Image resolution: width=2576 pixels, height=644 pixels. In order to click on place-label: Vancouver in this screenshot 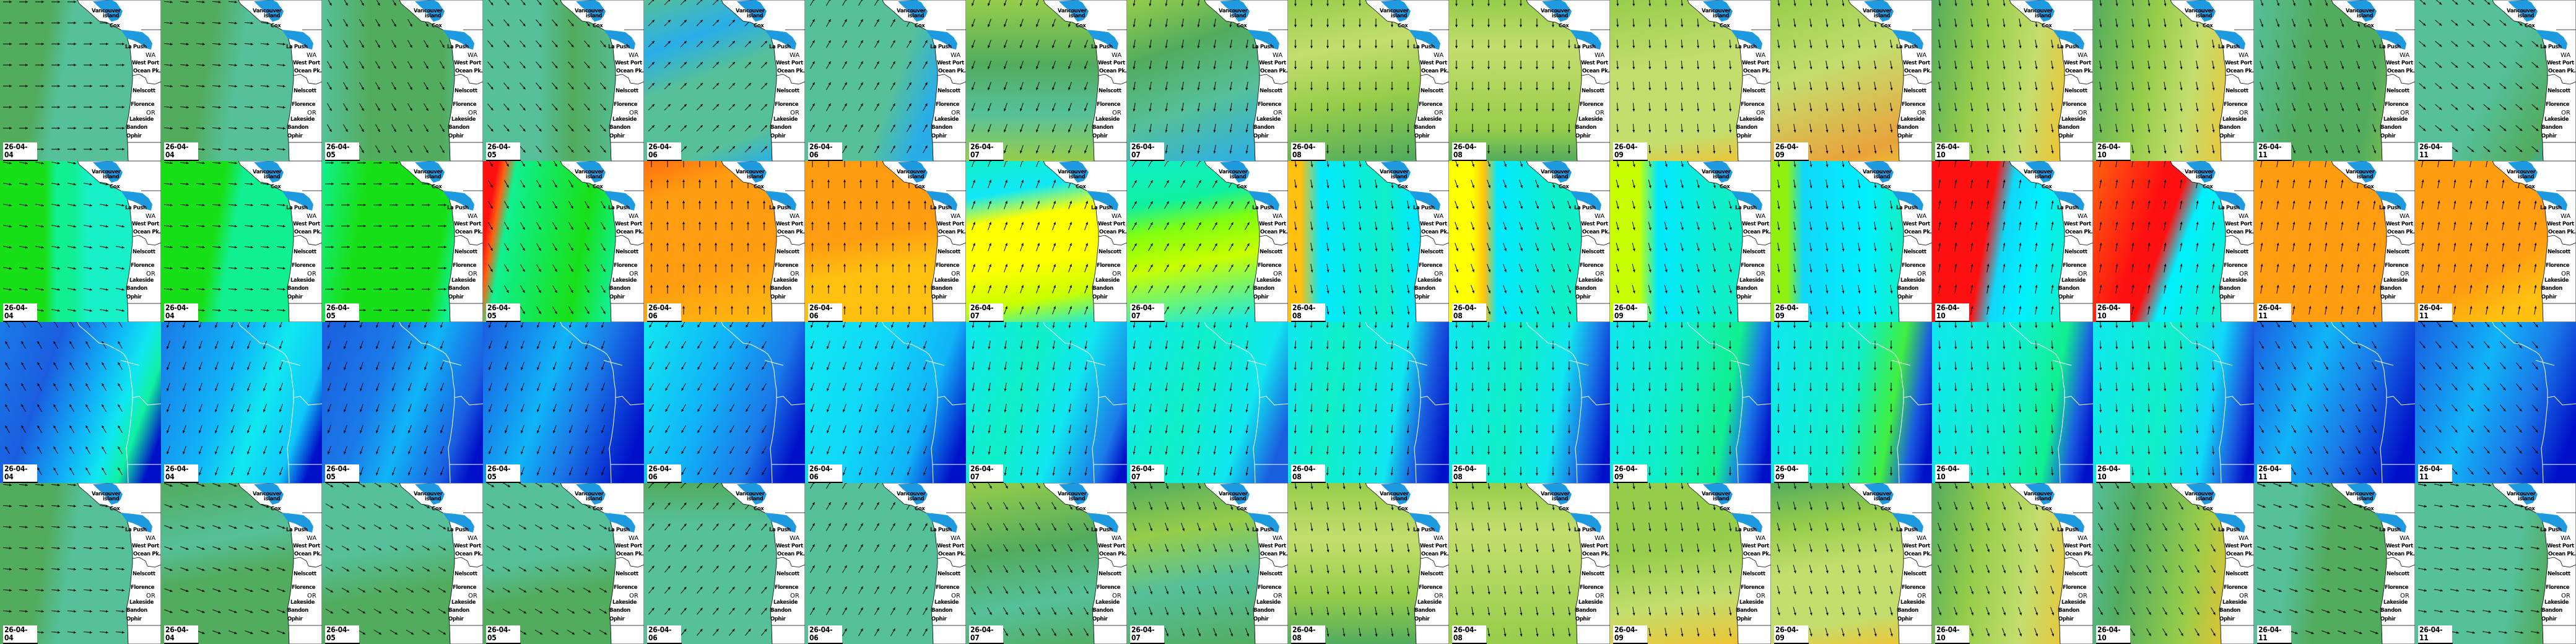, I will do `click(2360, 494)`.